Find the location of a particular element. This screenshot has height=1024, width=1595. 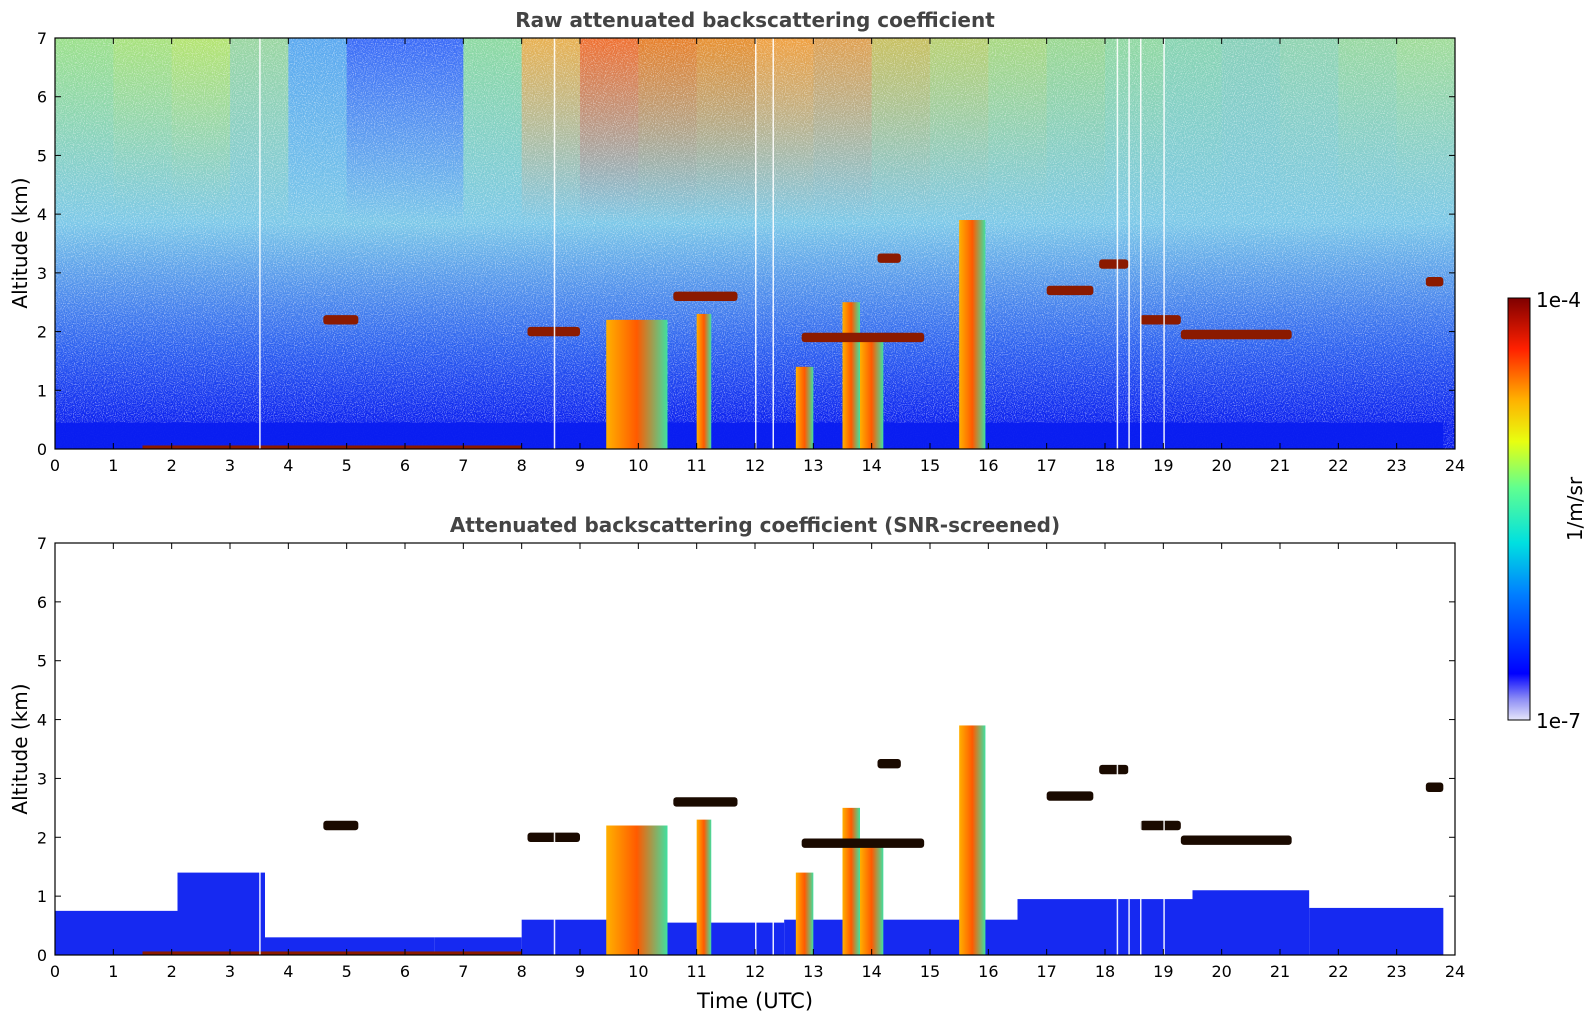

x-tick-label: 24 is located at coordinates (1455, 465).